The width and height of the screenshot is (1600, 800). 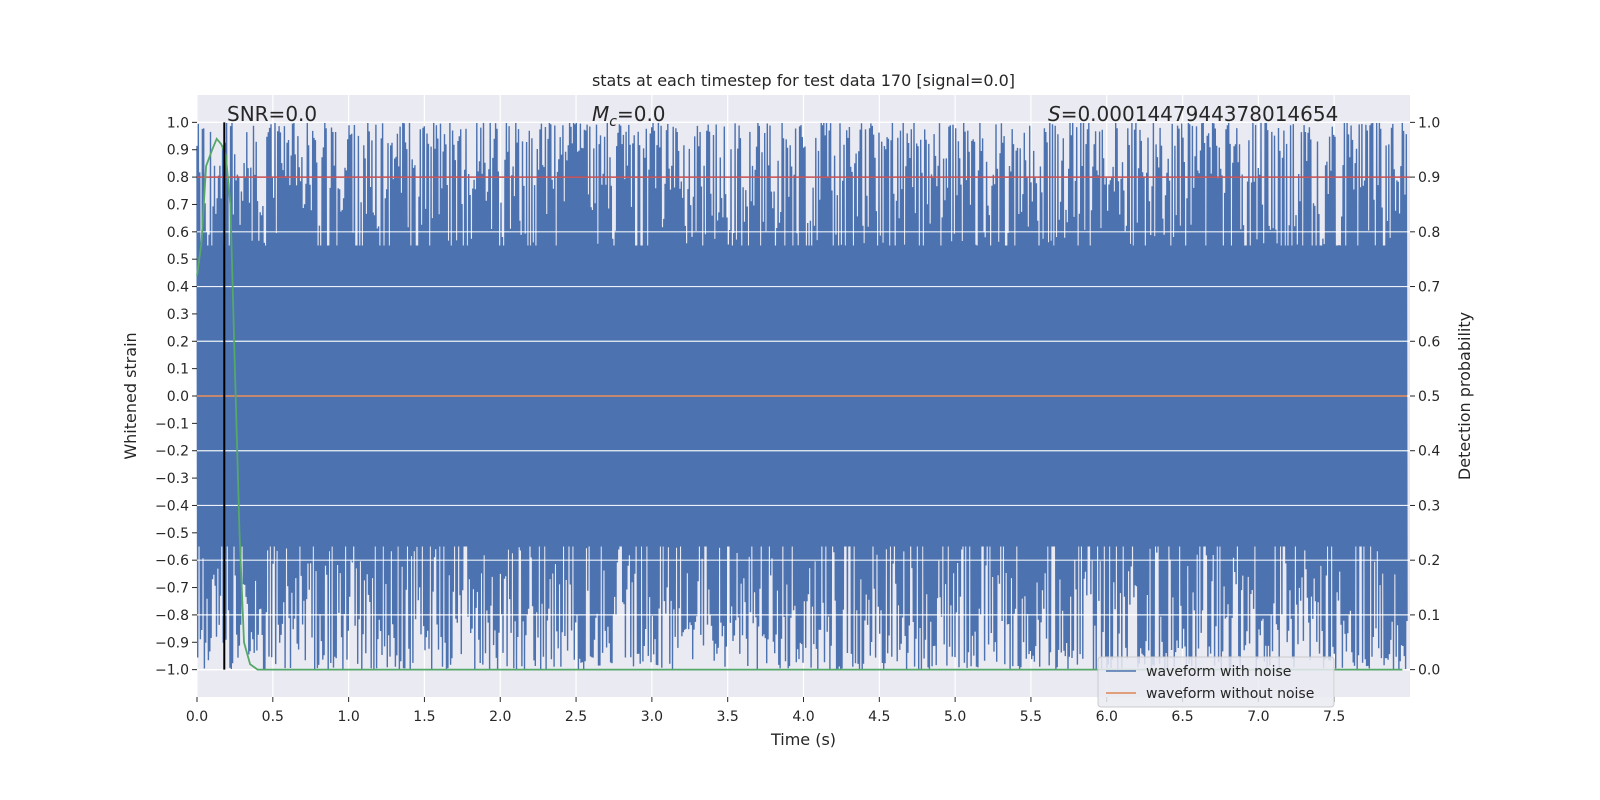 What do you see at coordinates (172, 534) in the screenshot?
I see `y-left-tick-label: −0.5` at bounding box center [172, 534].